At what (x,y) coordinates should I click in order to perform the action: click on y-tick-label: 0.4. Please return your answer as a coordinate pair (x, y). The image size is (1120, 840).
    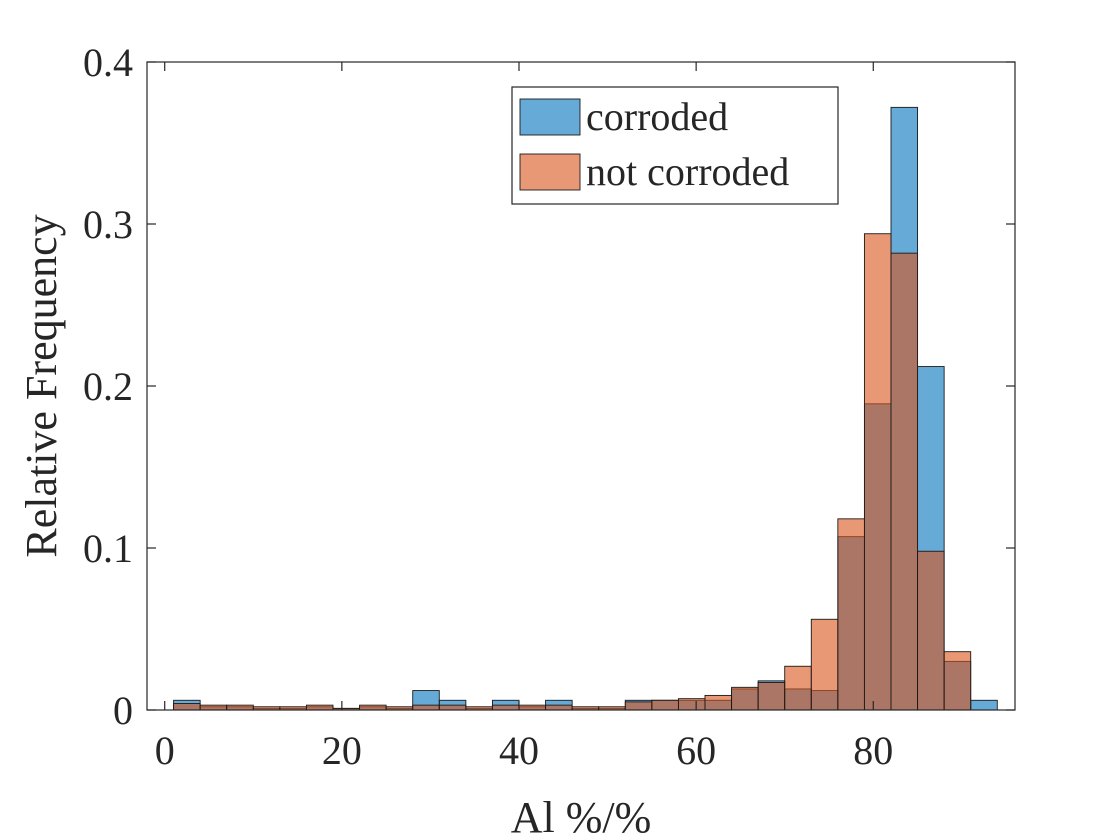
    Looking at the image, I should click on (108, 62).